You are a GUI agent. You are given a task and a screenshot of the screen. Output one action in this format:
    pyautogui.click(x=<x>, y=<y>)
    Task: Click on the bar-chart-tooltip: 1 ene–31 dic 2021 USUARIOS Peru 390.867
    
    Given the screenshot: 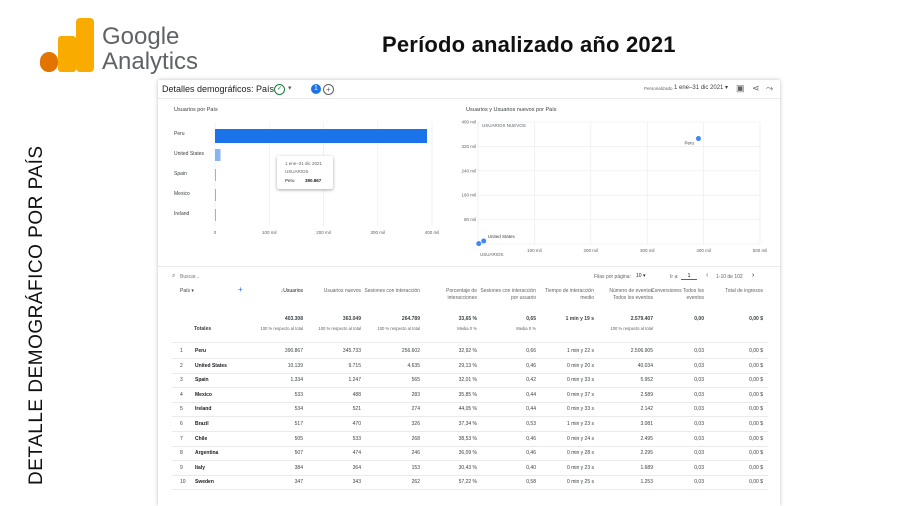 What is the action you would take?
    pyautogui.click(x=305, y=172)
    